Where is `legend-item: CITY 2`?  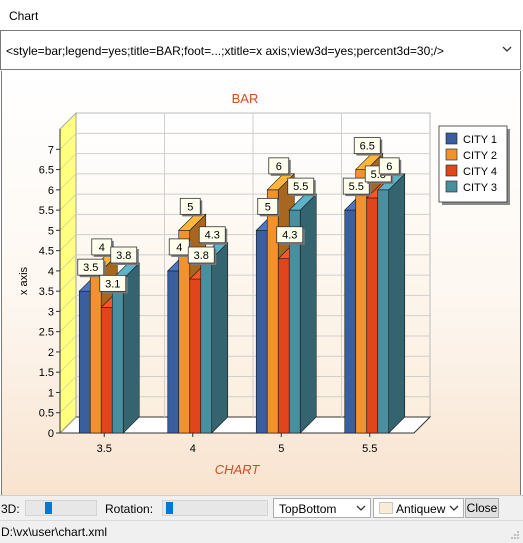 legend-item: CITY 2 is located at coordinates (471, 155).